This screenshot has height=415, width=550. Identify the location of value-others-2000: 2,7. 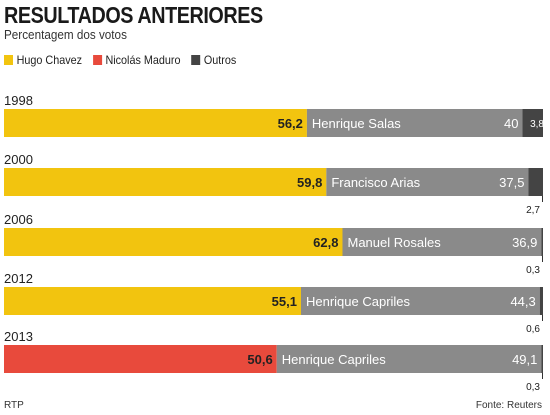
(533, 210).